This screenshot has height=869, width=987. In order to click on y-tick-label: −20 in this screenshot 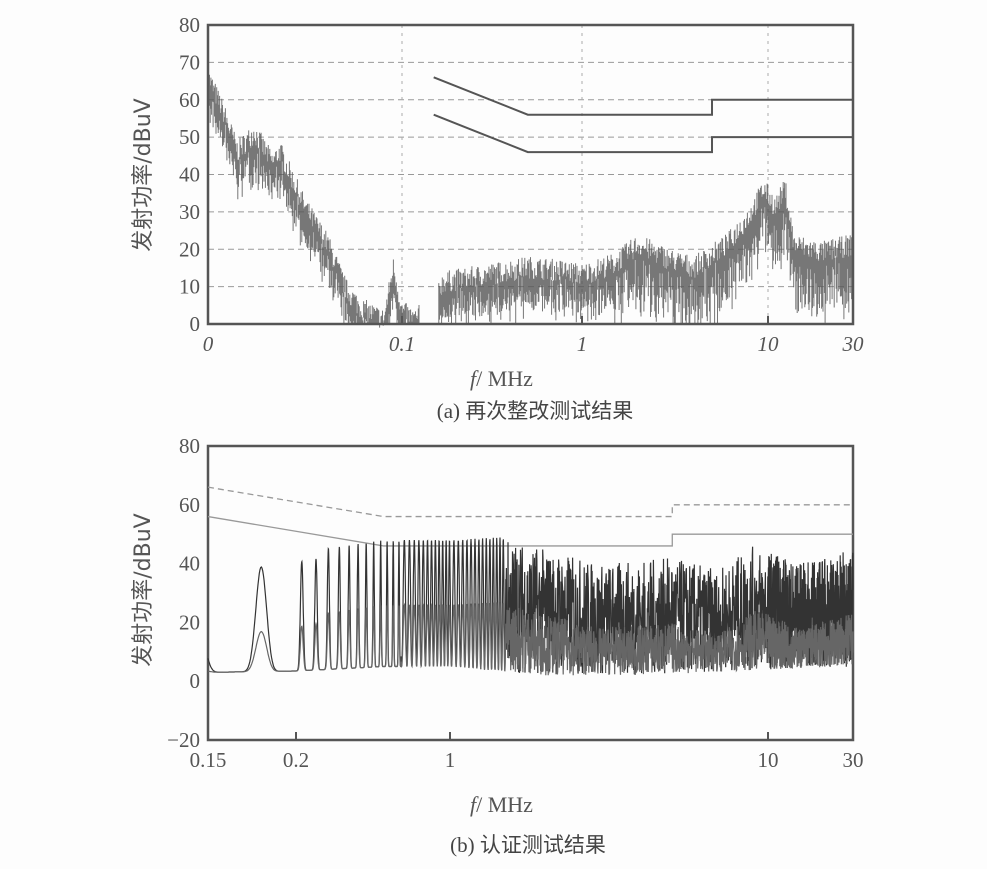, I will do `click(183, 740)`.